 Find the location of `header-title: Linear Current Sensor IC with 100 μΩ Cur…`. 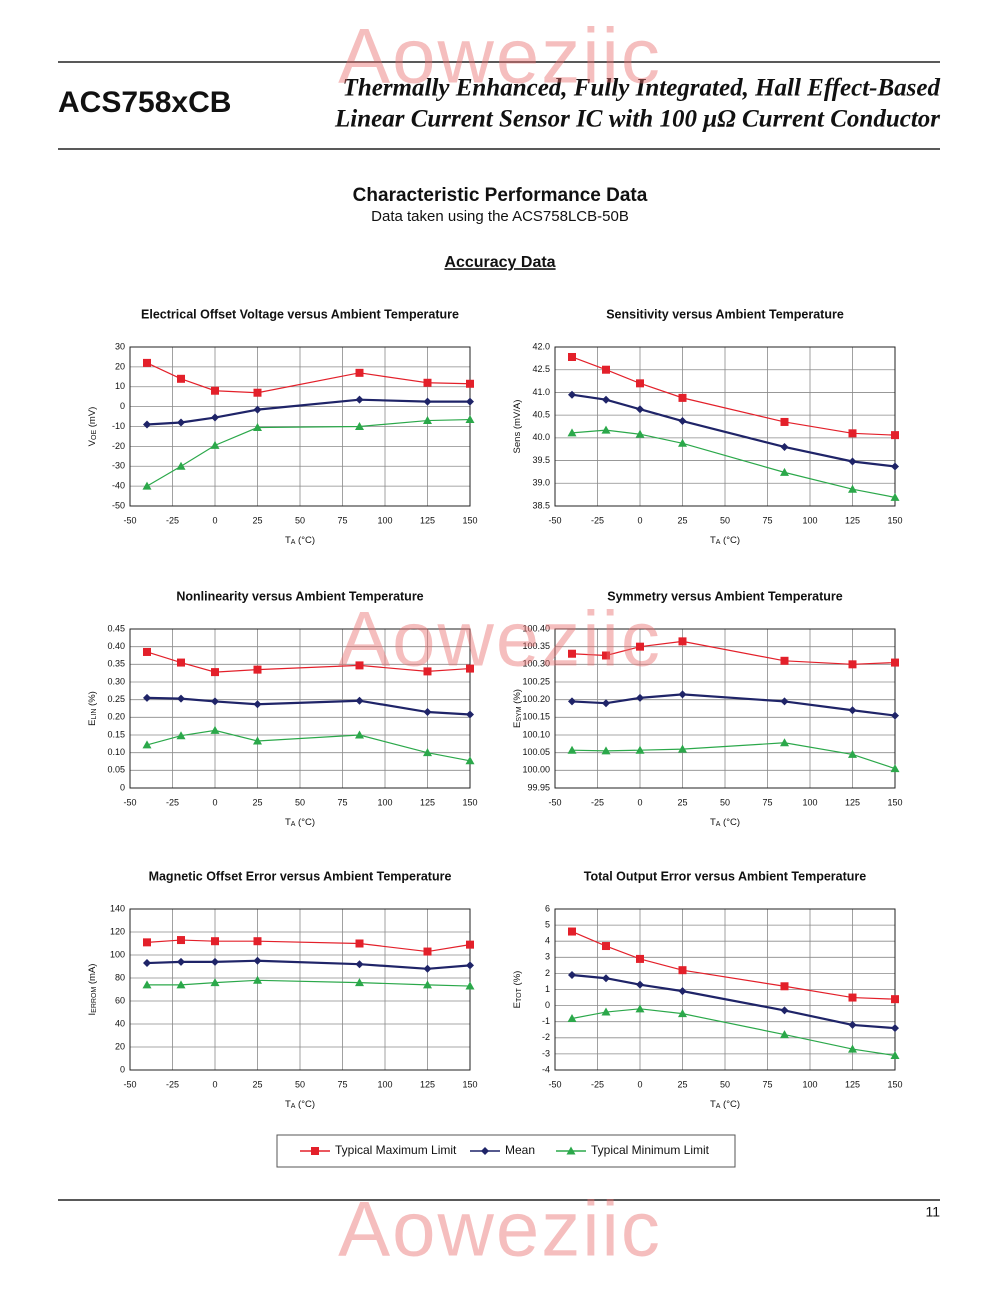

header-title: Linear Current Sensor IC with 100 μΩ Cur… is located at coordinates (637, 119).